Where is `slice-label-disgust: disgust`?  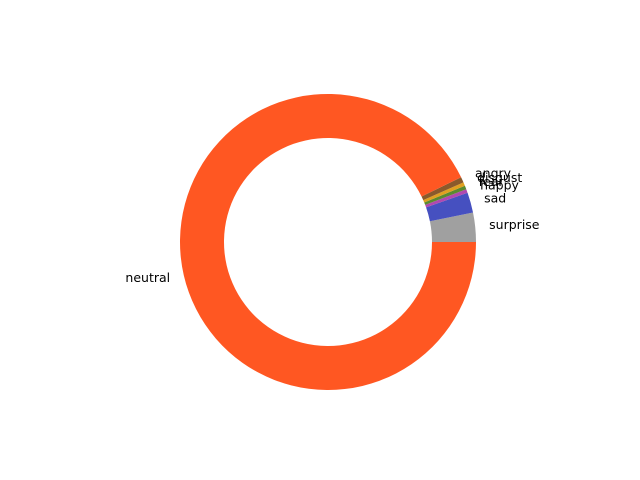
slice-label-disgust: disgust is located at coordinates (499, 177).